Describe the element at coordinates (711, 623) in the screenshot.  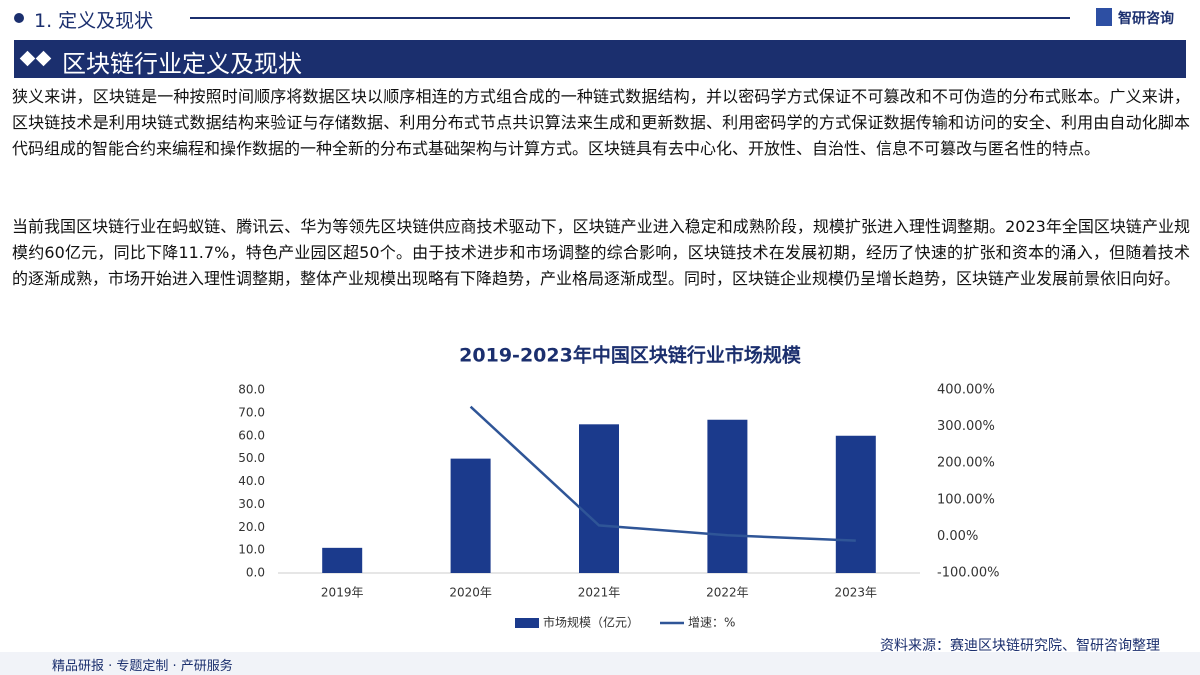
I see `legend-label: 增速：%` at that location.